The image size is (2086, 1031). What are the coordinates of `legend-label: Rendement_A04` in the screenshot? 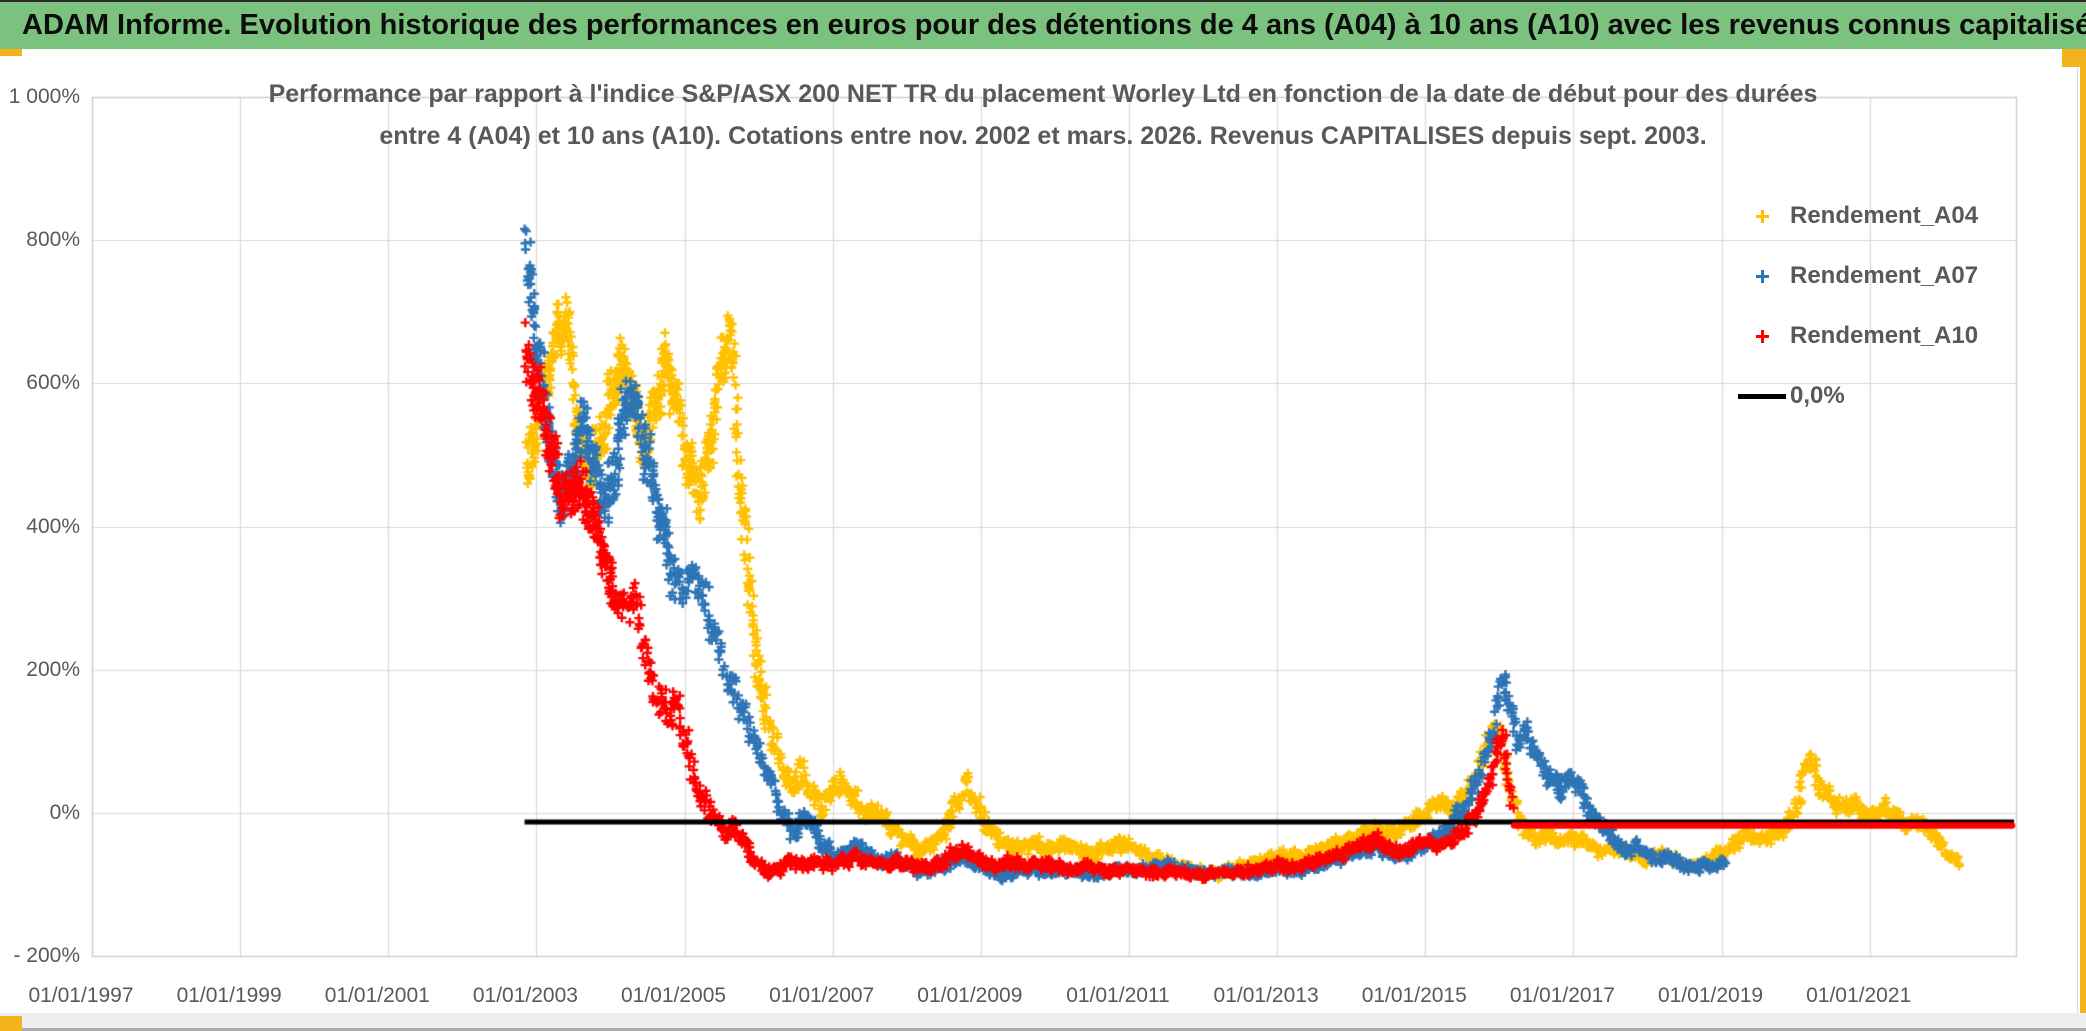 It's located at (1884, 215).